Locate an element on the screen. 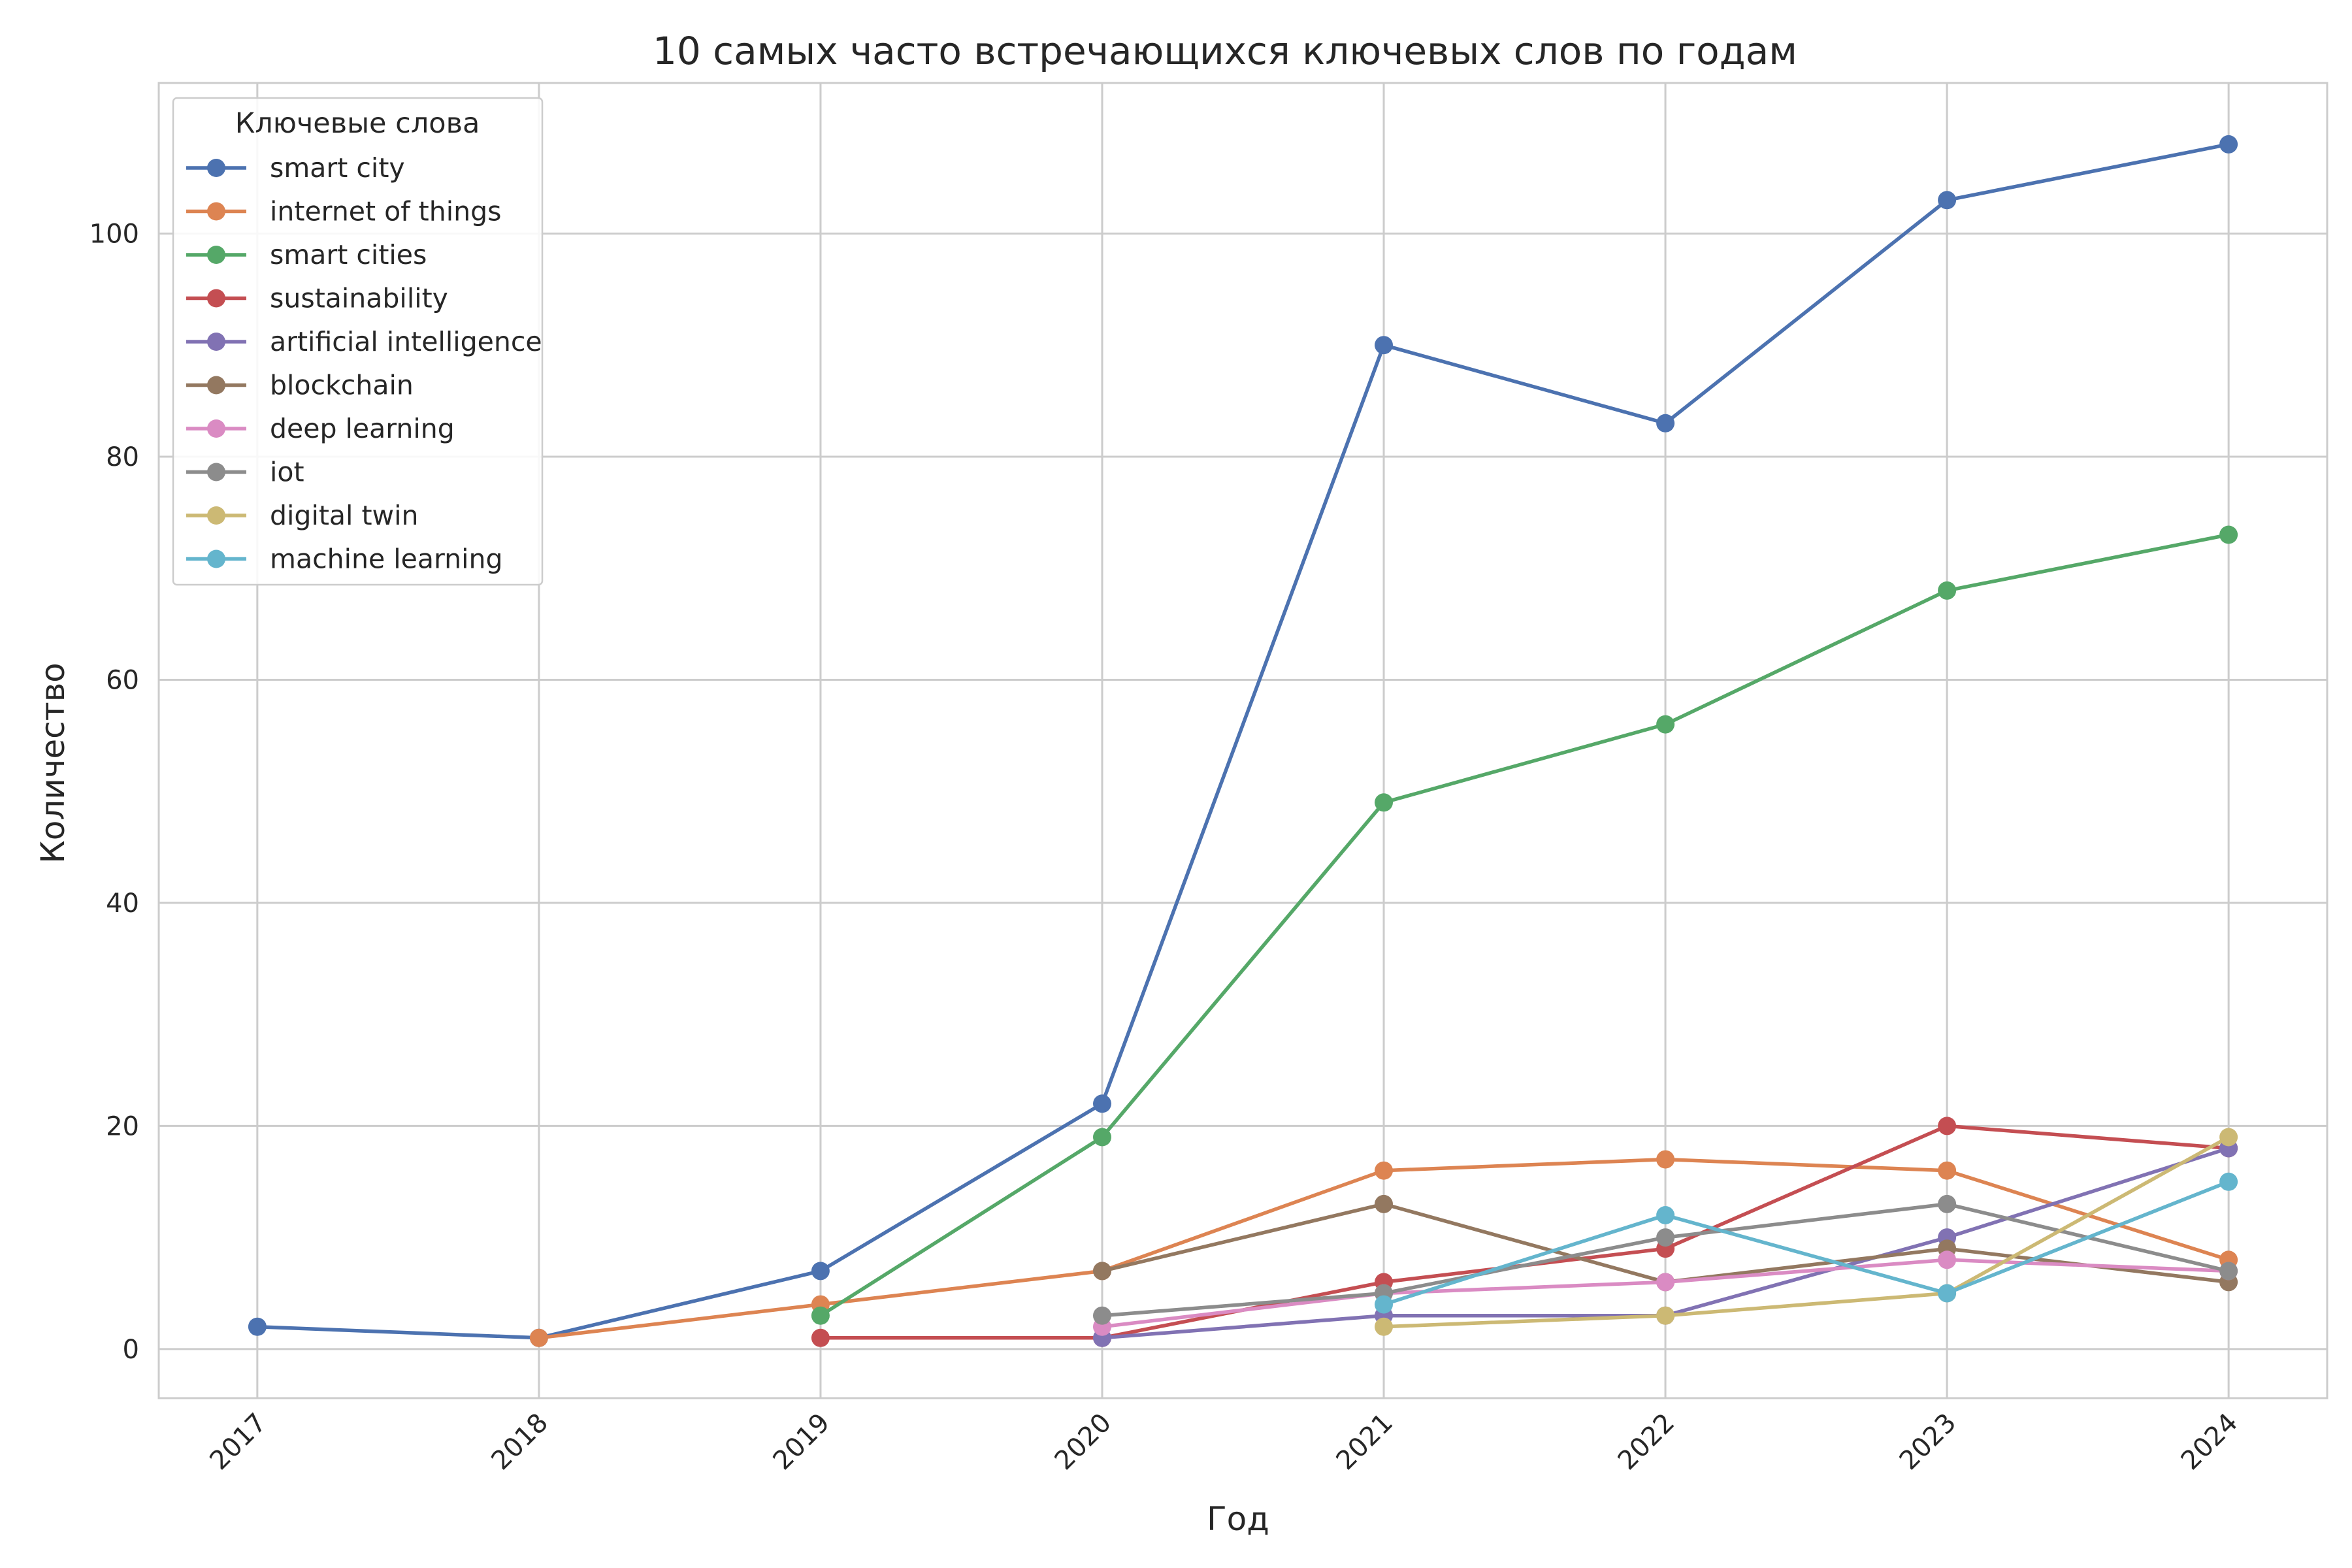 This screenshot has width=2352, height=1568. x-axis-label: Год is located at coordinates (1238, 1519).